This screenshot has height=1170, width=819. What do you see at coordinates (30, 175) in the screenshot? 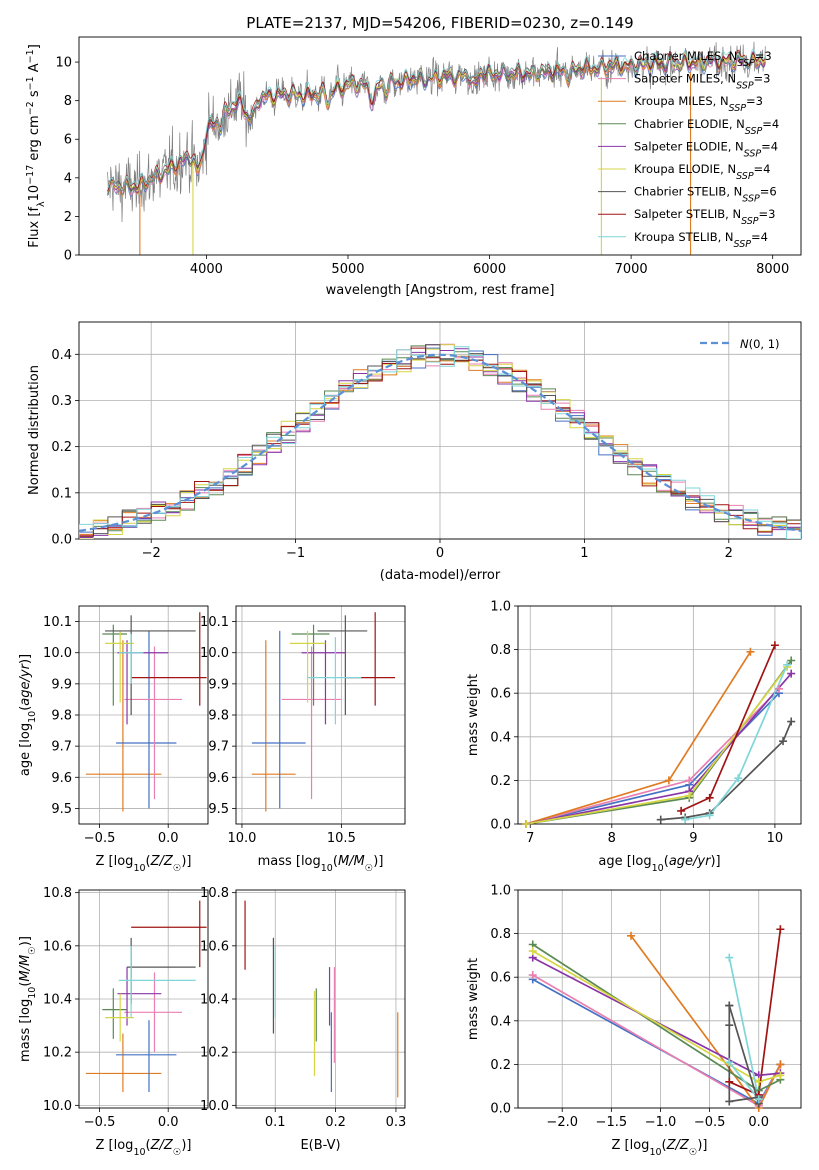
I see `spectrum-ylabel-part: −17` at bounding box center [30, 175].